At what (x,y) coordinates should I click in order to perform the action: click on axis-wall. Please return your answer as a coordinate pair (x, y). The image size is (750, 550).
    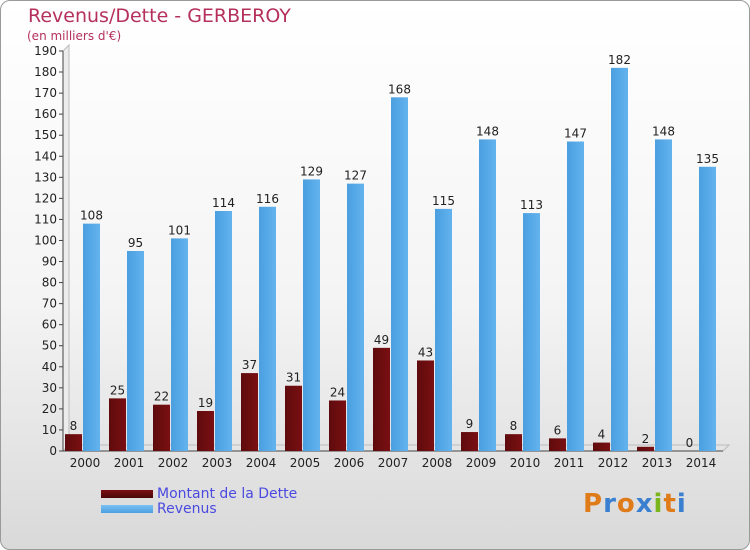
    Looking at the image, I should click on (66, 248).